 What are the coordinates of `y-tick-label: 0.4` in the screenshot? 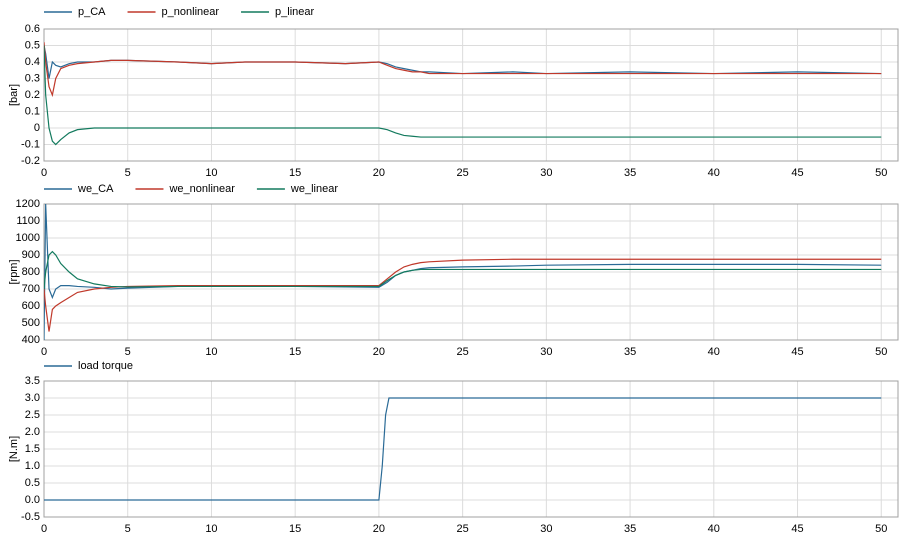 It's located at (32, 62).